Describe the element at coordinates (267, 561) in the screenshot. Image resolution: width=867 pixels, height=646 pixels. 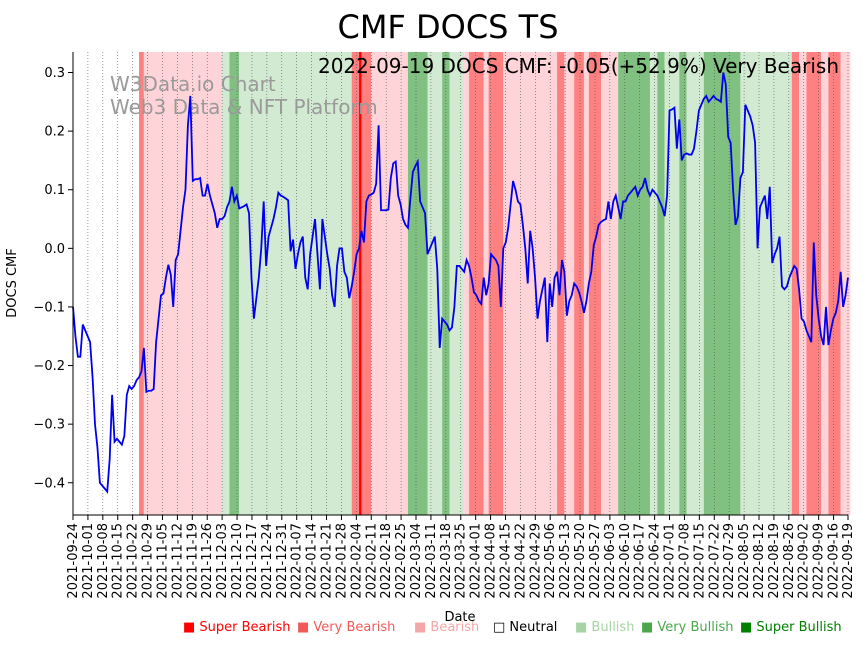
I see `x-tick-label: 2021-12-24` at that location.